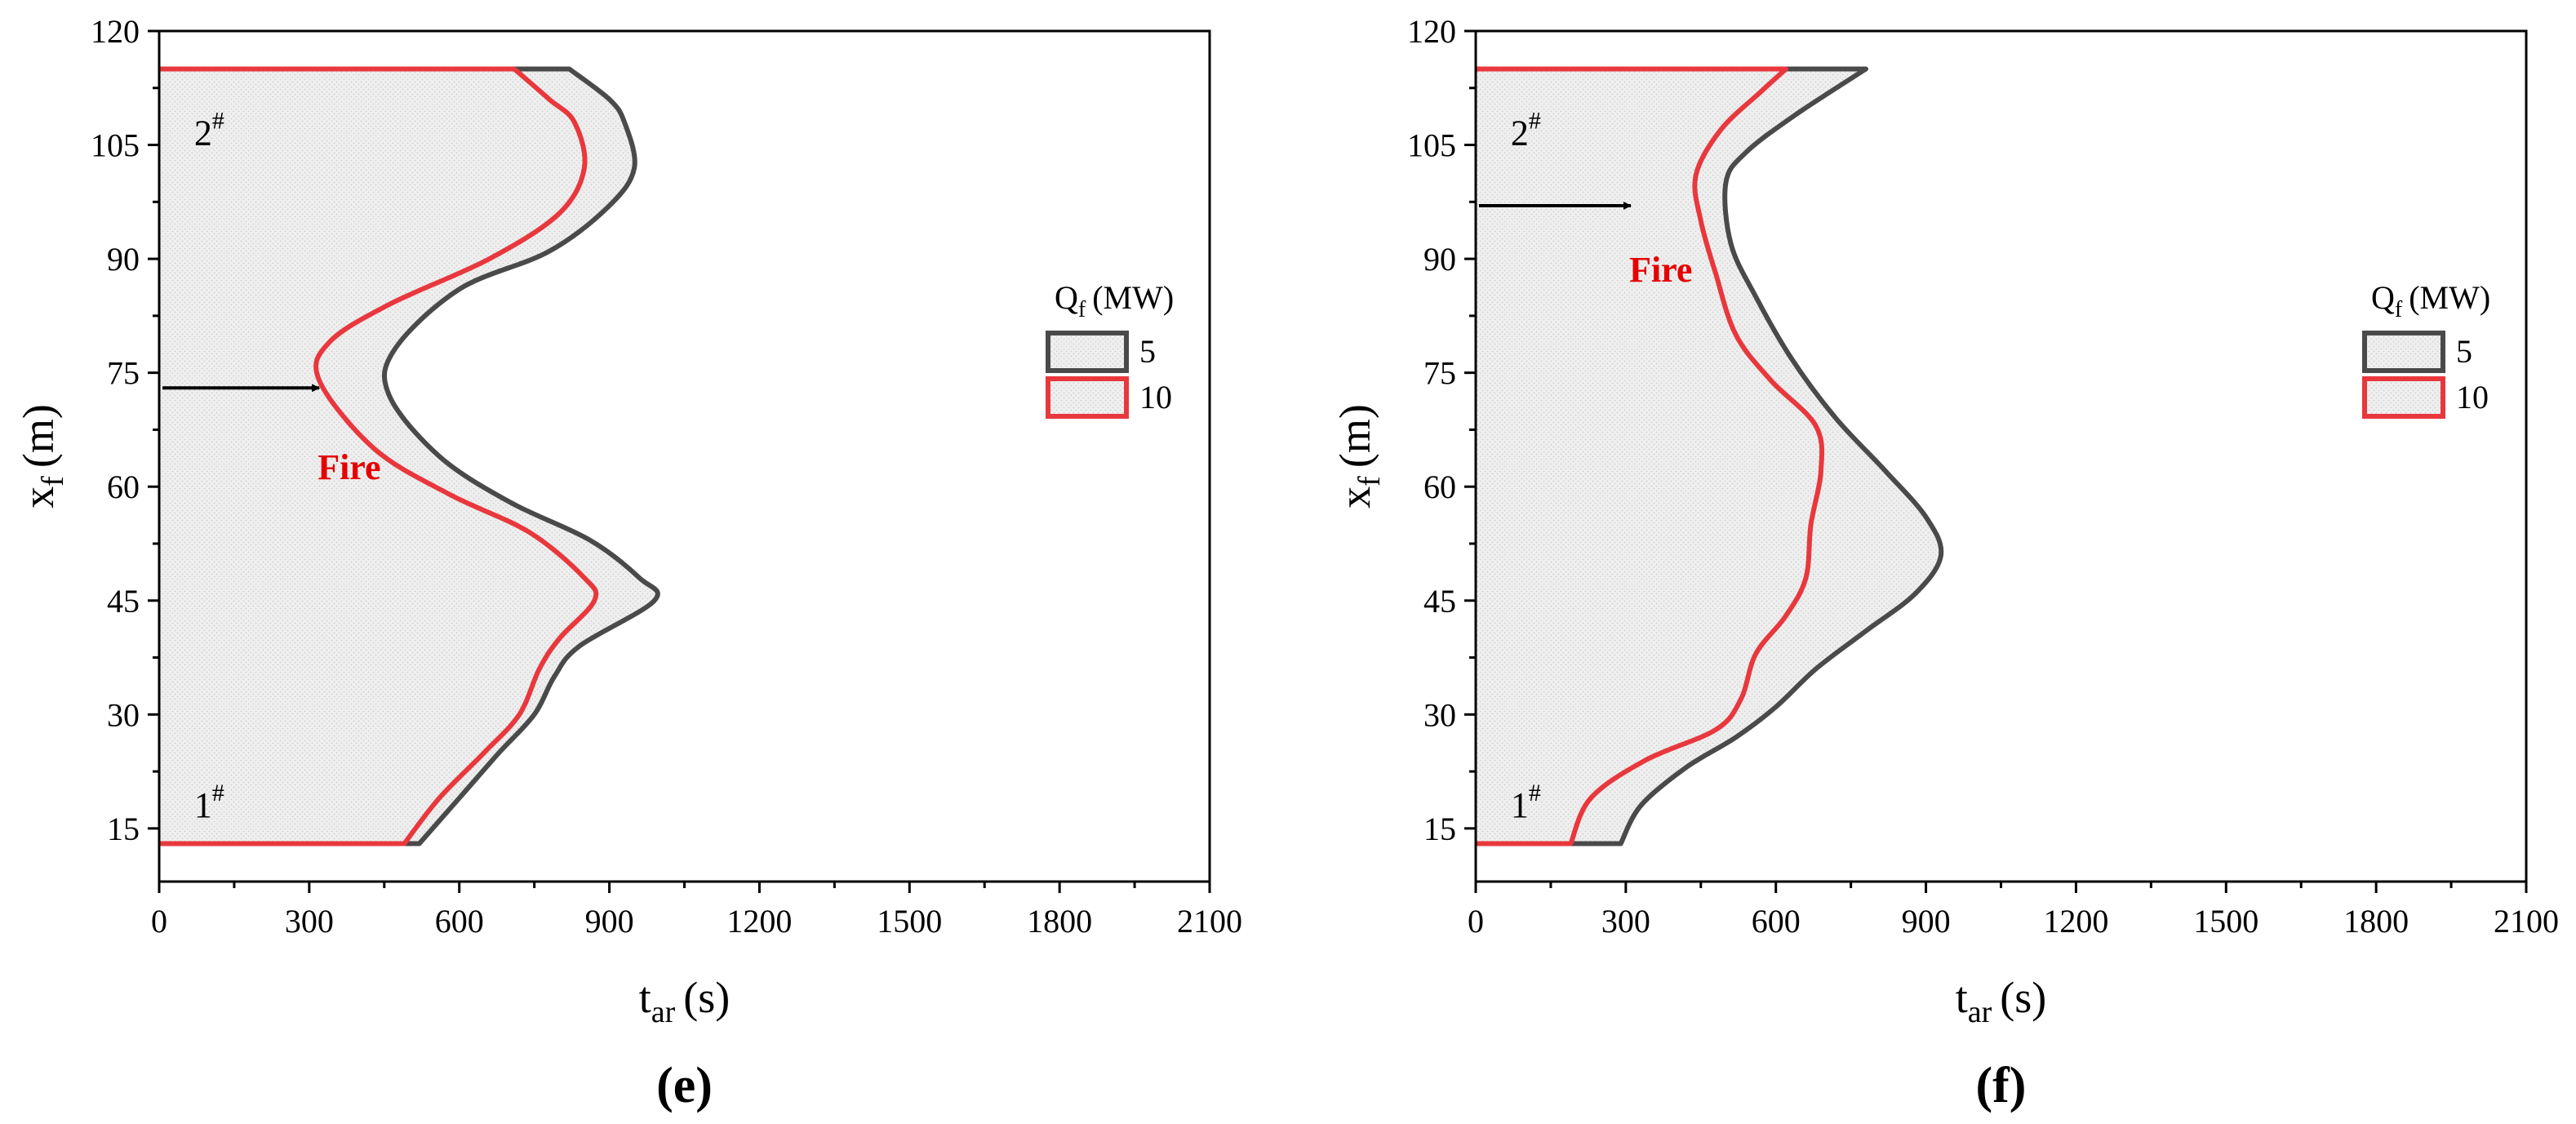 The width and height of the screenshot is (2576, 1124). What do you see at coordinates (684, 1085) in the screenshot?
I see `panel-label: (e)` at bounding box center [684, 1085].